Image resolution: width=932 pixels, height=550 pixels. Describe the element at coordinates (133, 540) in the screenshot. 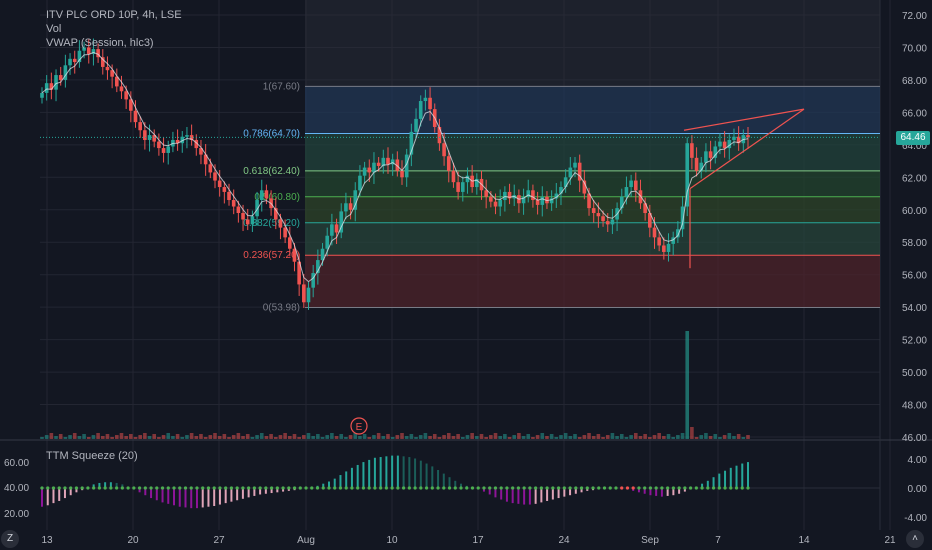

I see `time-axis-label: 20` at that location.